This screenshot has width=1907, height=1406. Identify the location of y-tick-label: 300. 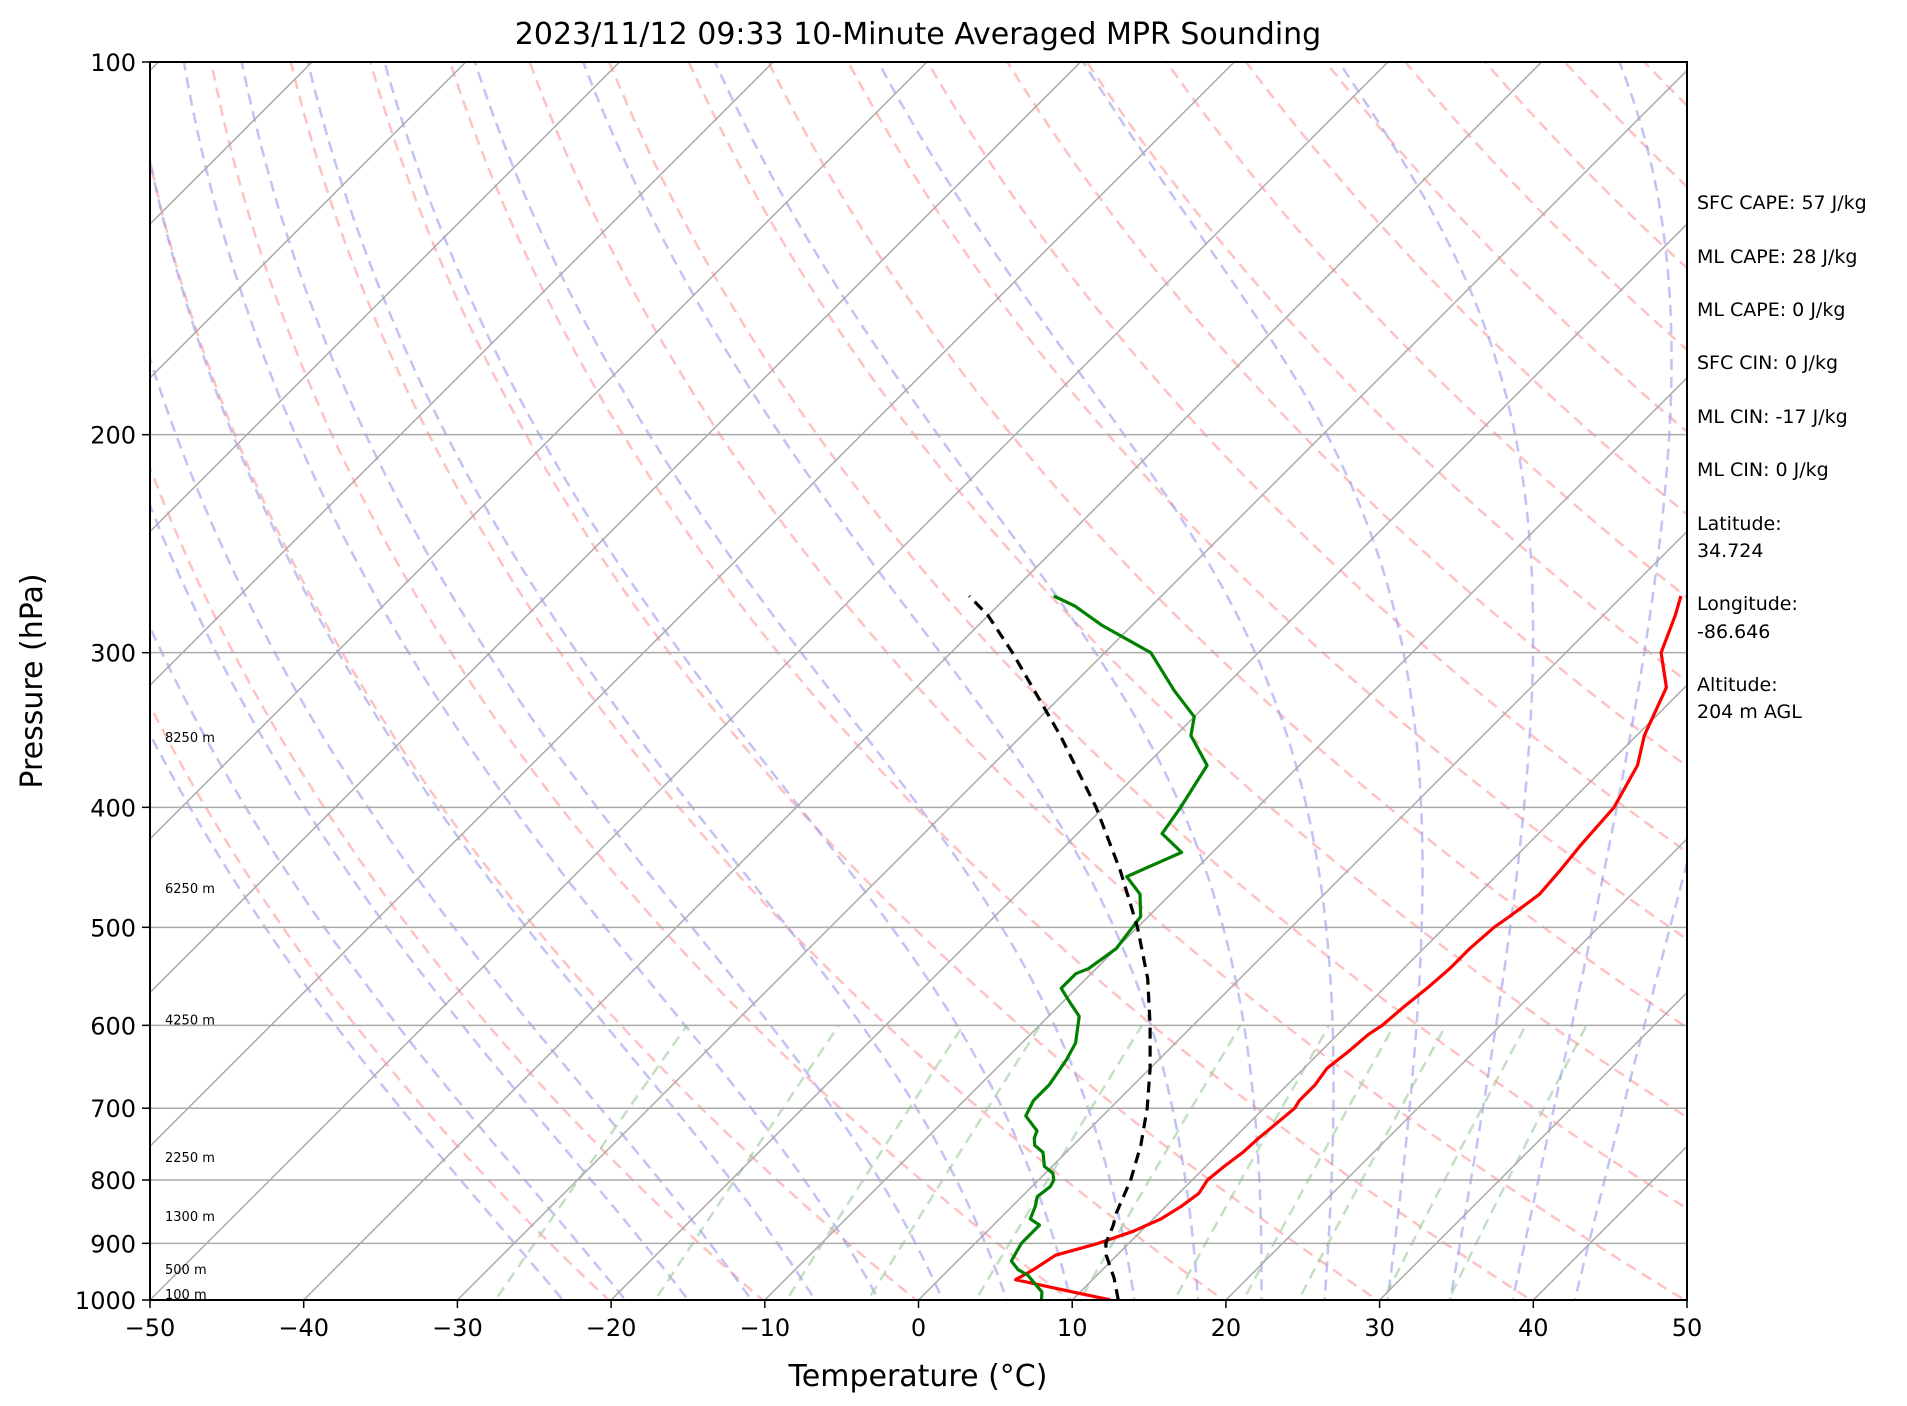
(113, 654).